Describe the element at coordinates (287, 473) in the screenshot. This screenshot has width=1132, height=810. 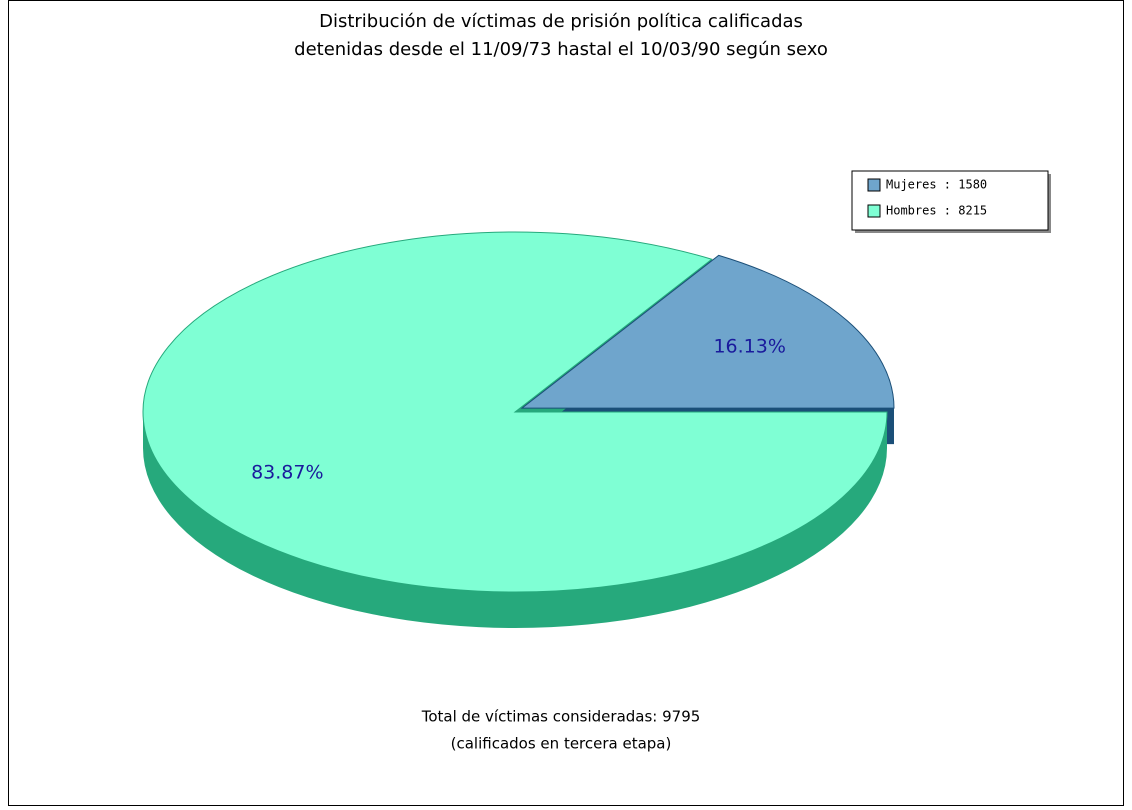
I see `data-label: 83.87%` at that location.